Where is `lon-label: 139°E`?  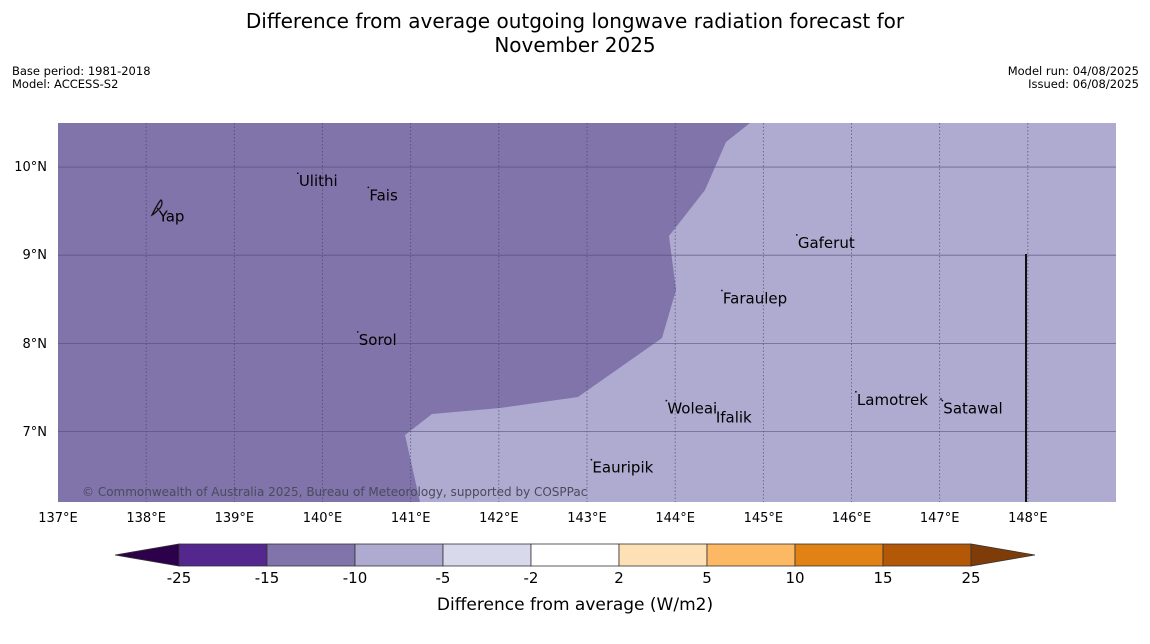 lon-label: 139°E is located at coordinates (235, 518).